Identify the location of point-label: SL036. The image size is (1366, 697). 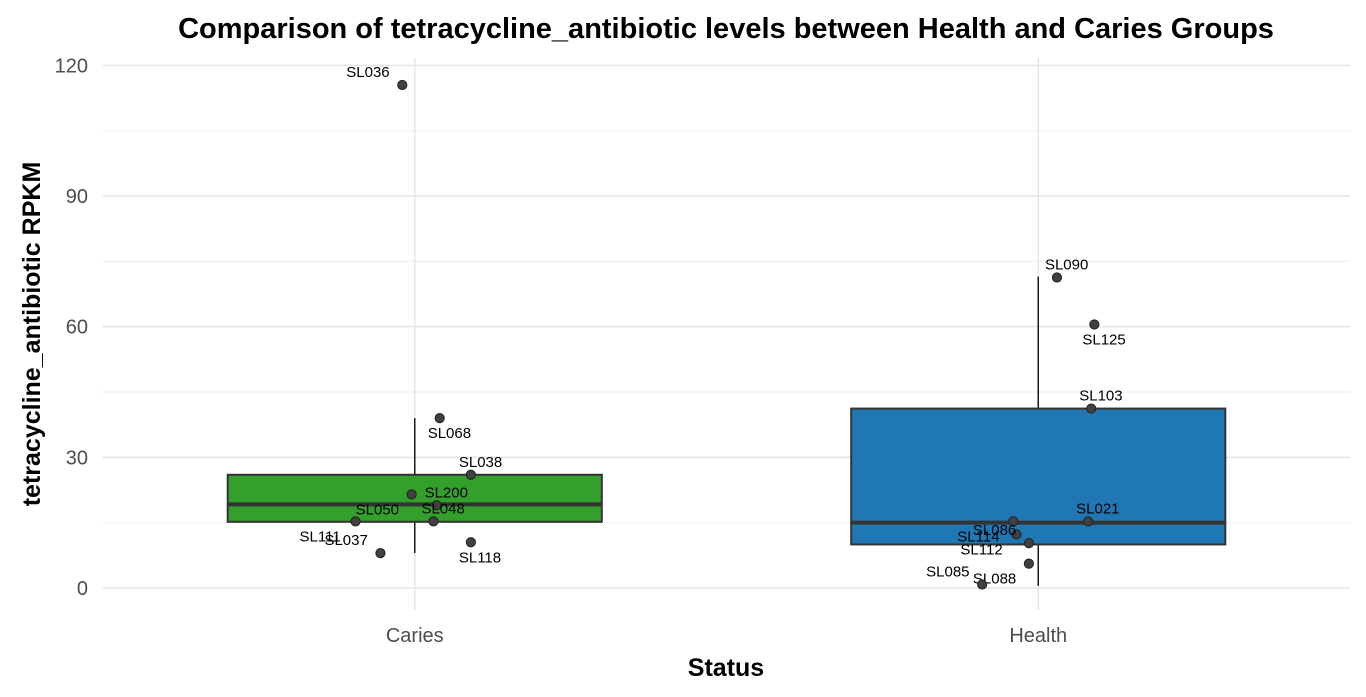
(367, 72).